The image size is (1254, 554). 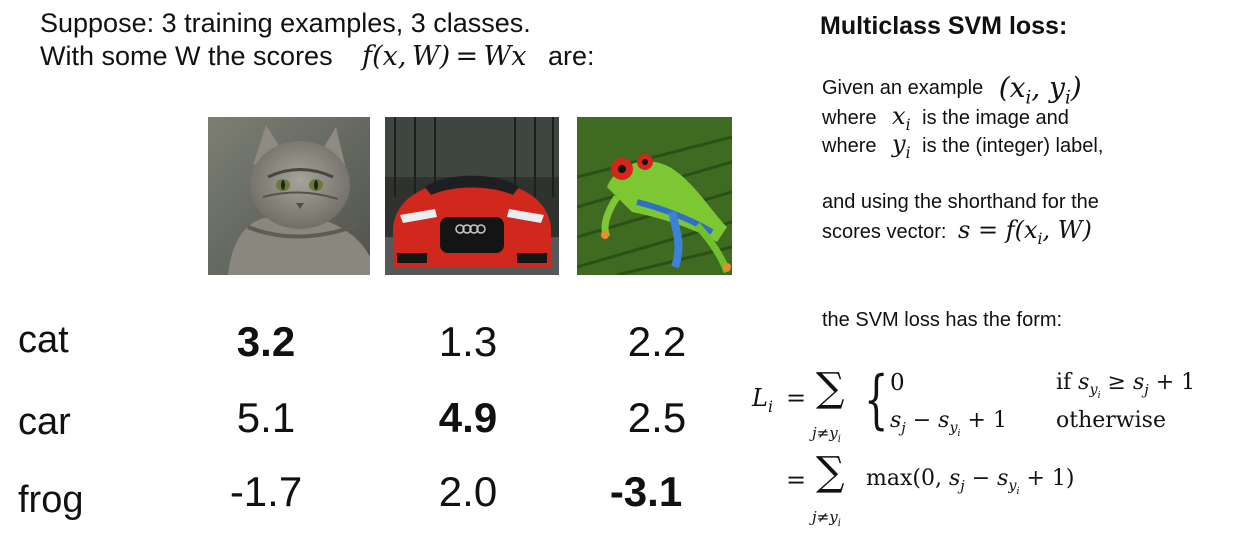 I want to click on header-line-2-suffix: are:, so click(x=571, y=56).